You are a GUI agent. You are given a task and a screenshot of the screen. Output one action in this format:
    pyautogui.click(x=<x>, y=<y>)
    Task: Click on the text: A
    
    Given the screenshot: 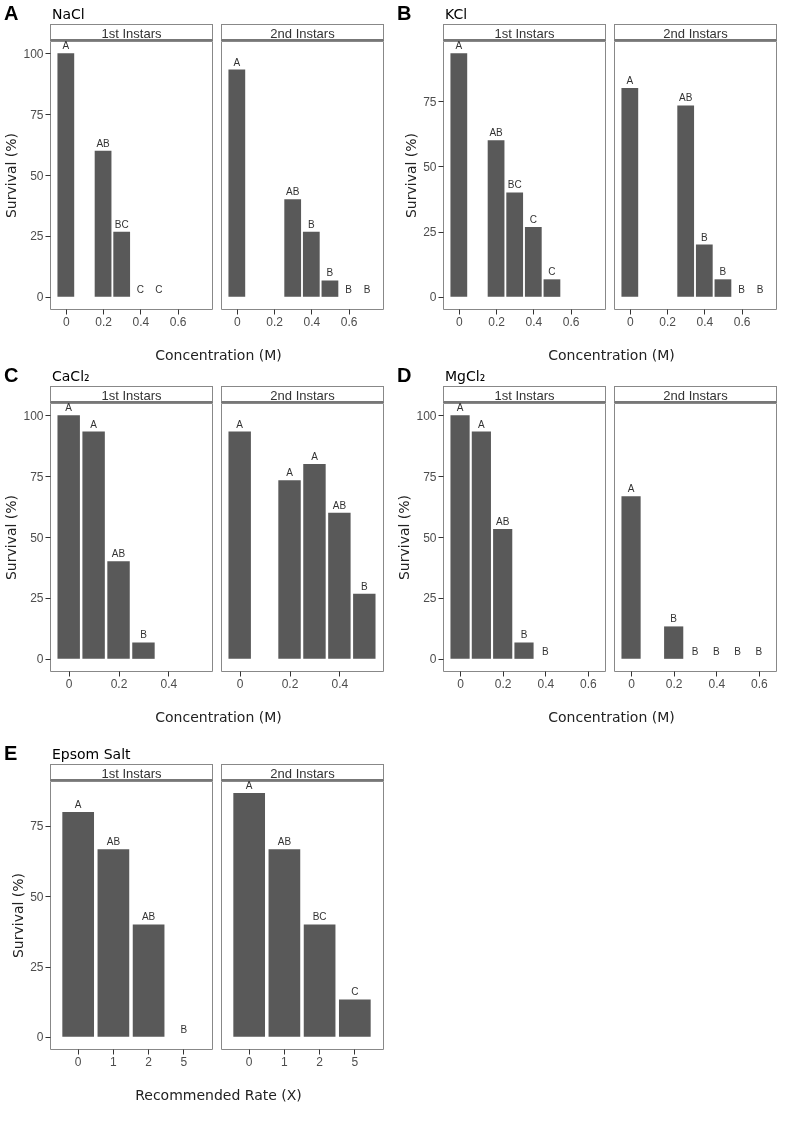 What is the action you would take?
    pyautogui.click(x=11, y=13)
    